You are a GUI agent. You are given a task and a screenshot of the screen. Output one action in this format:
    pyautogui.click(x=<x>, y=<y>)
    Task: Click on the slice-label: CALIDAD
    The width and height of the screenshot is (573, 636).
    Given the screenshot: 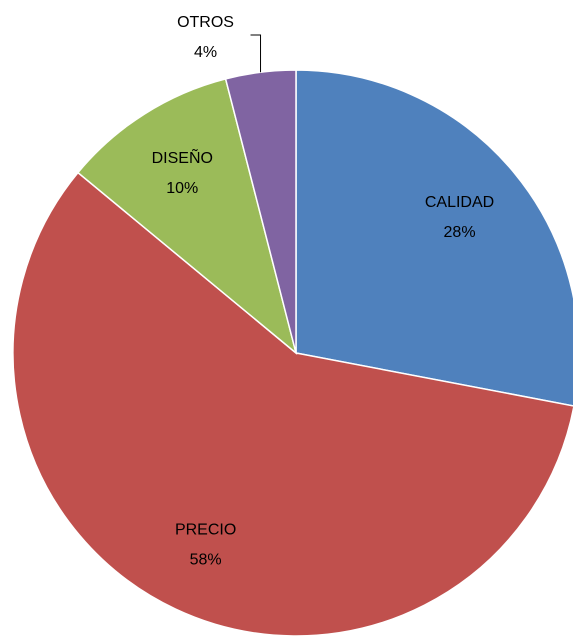 What is the action you would take?
    pyautogui.click(x=459, y=202)
    